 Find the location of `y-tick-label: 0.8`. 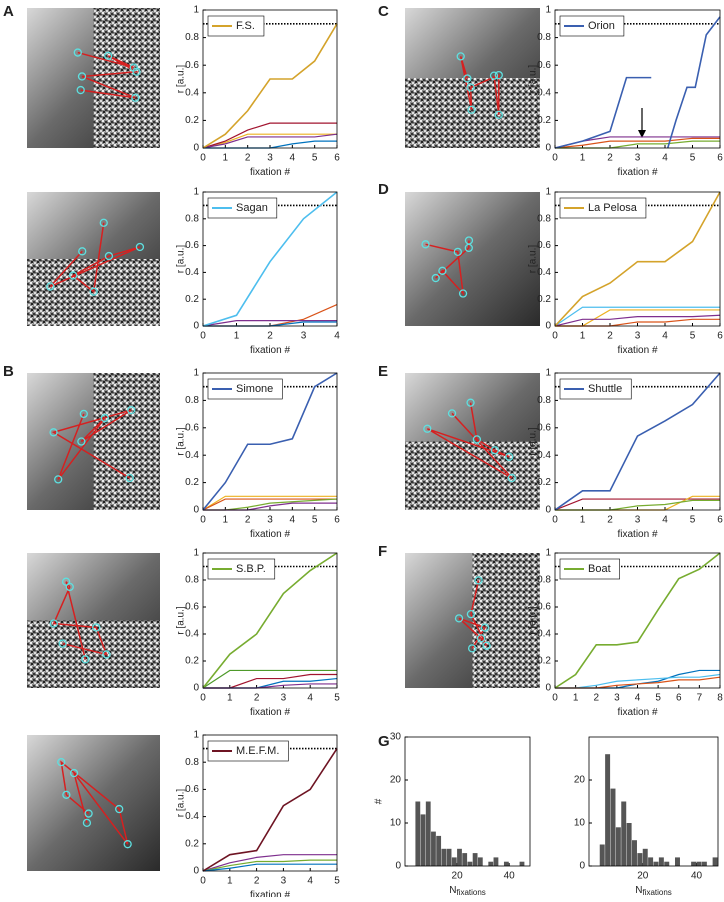

y-tick-label: 0.8 is located at coordinates (544, 580).